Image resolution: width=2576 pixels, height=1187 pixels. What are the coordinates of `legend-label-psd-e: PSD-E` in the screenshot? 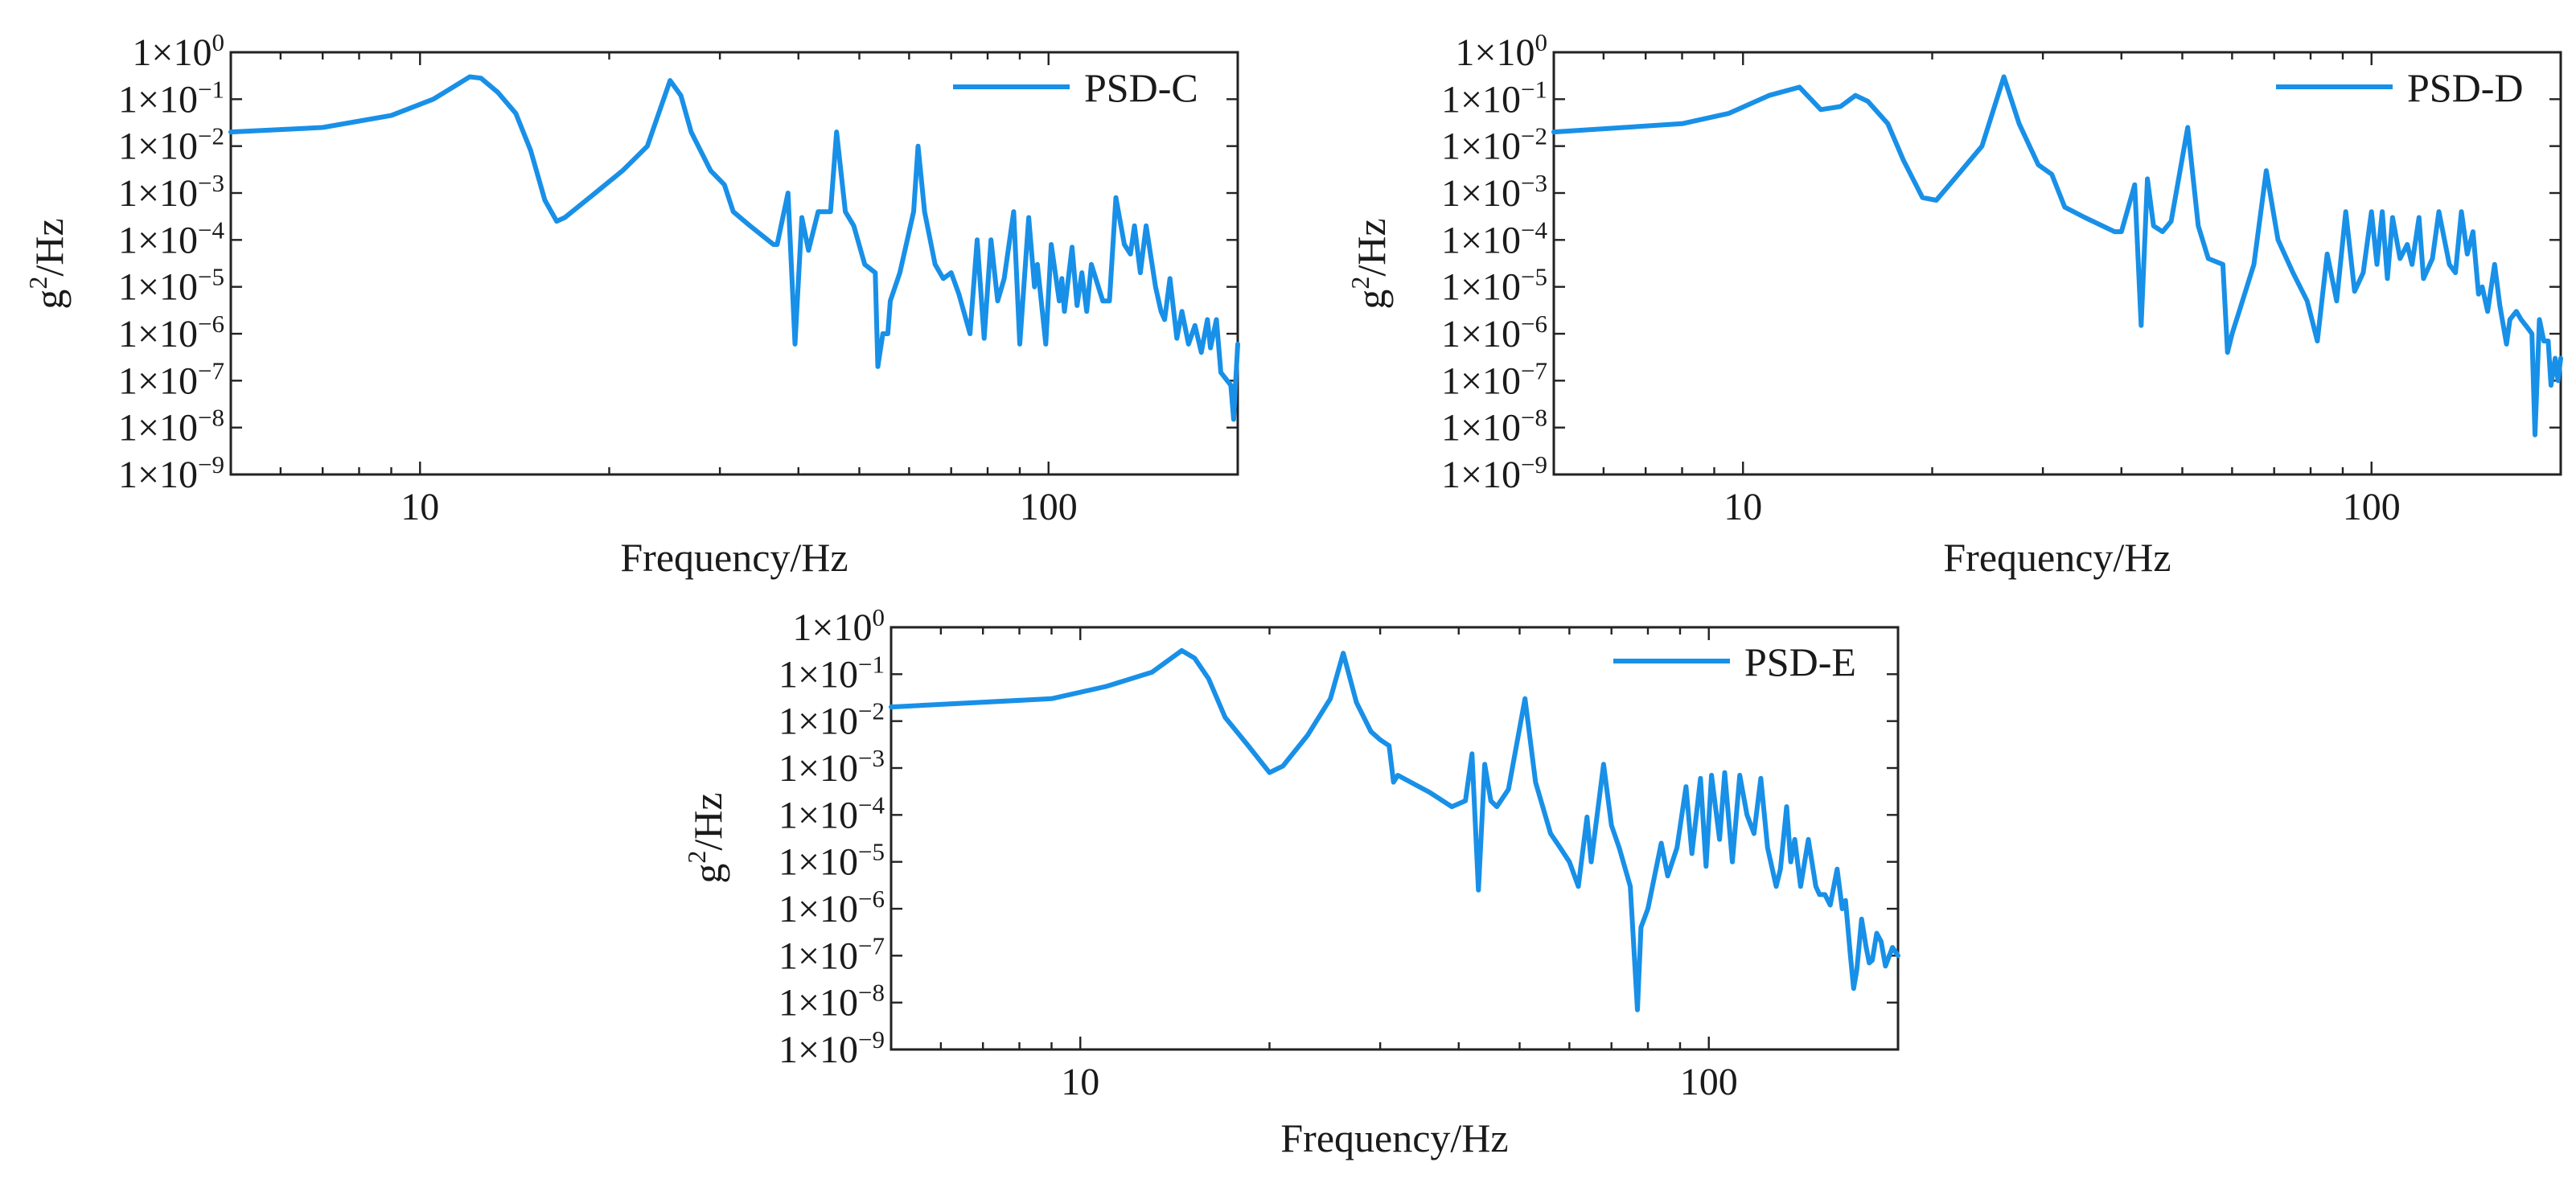 It's located at (1800, 661).